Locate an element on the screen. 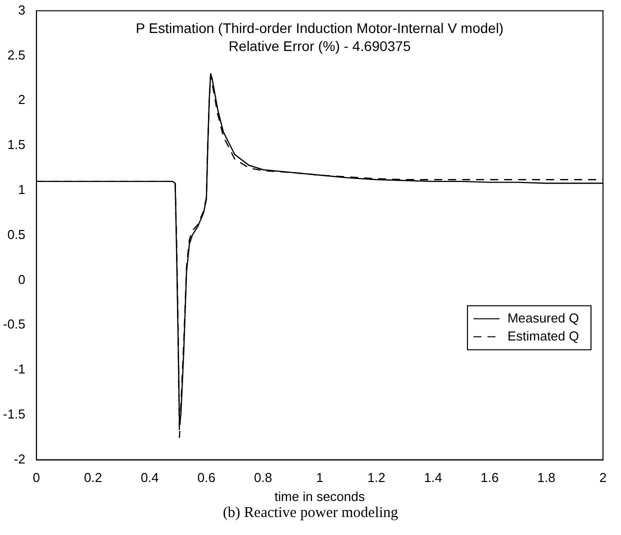 The width and height of the screenshot is (621, 535). y-tick-label: 2.5 is located at coordinates (16, 54).